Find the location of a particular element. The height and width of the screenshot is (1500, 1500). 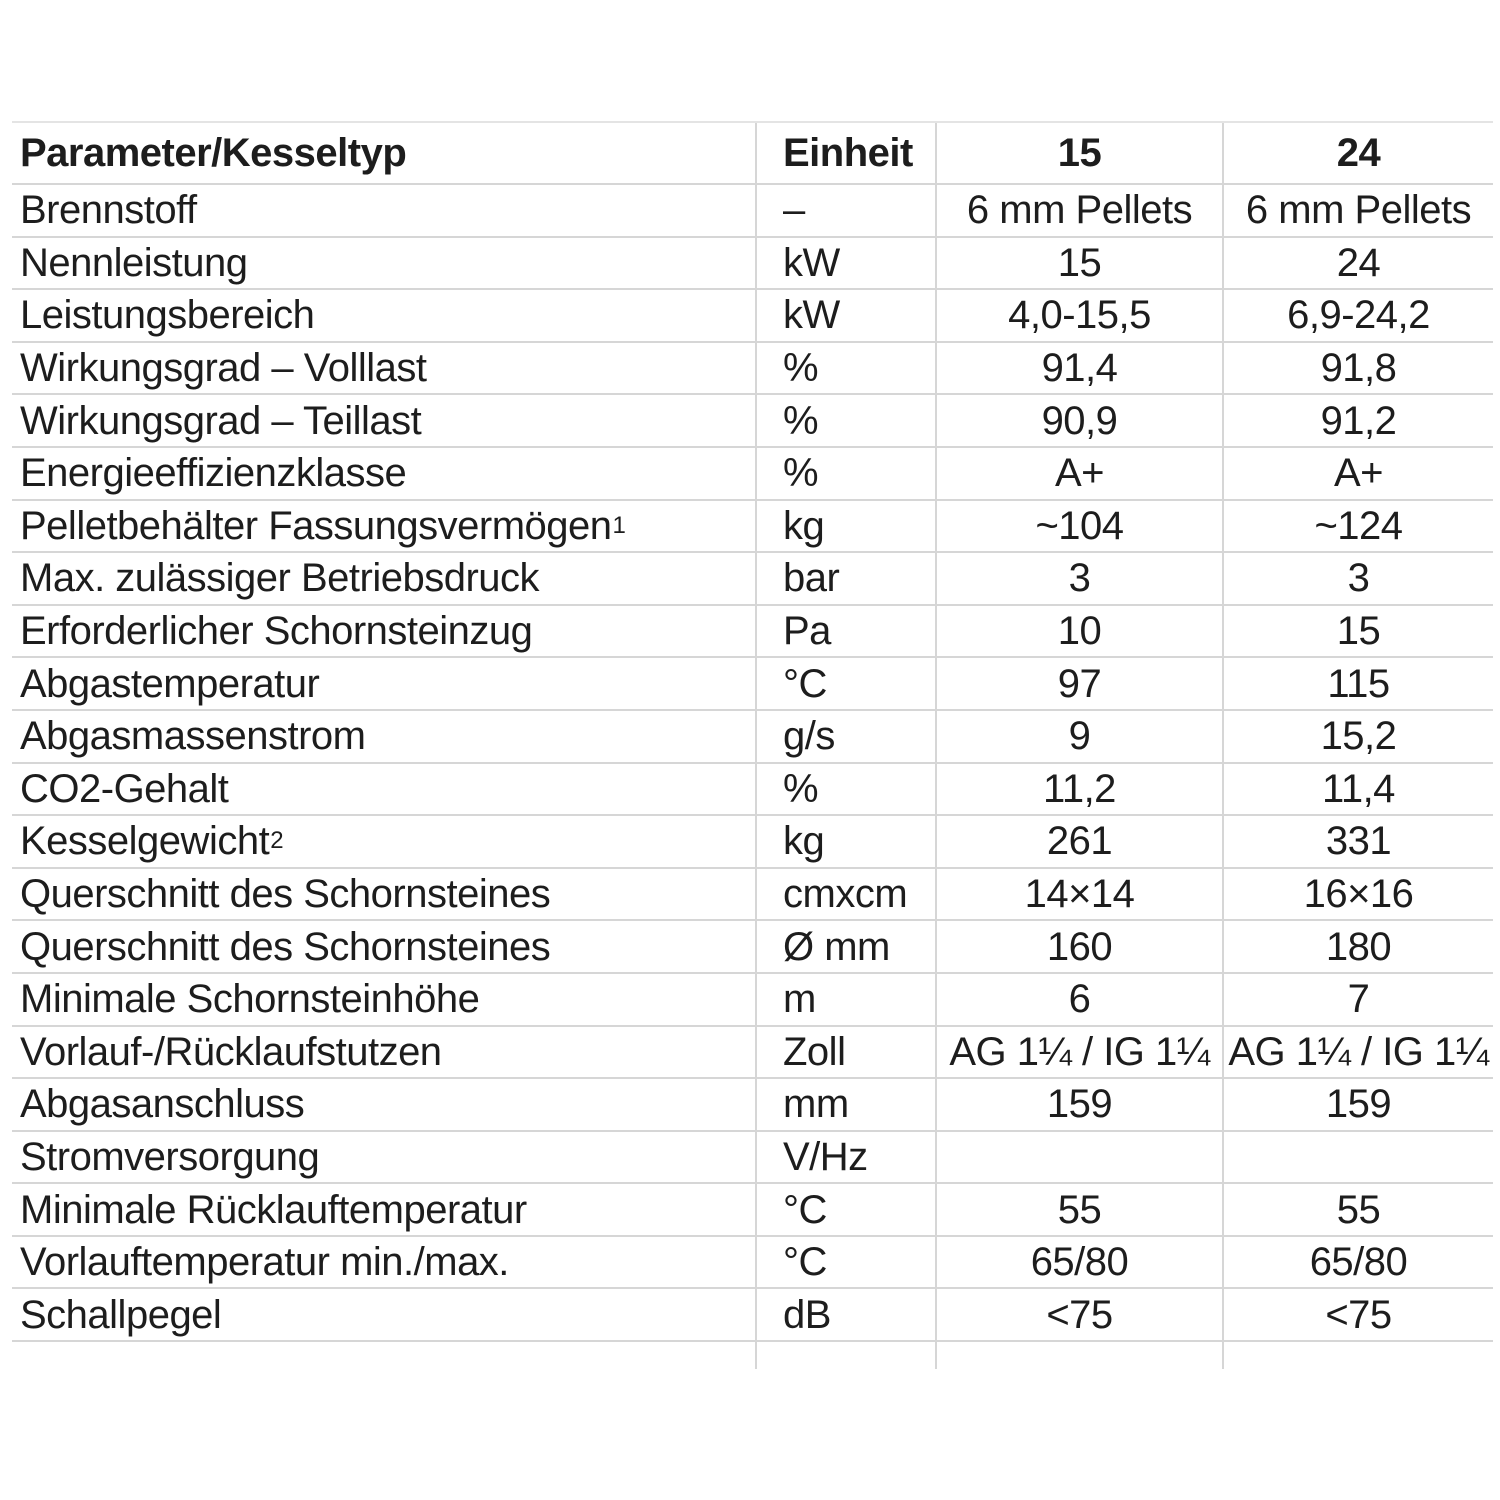

value-cell-24: <75 is located at coordinates (1357, 1315).